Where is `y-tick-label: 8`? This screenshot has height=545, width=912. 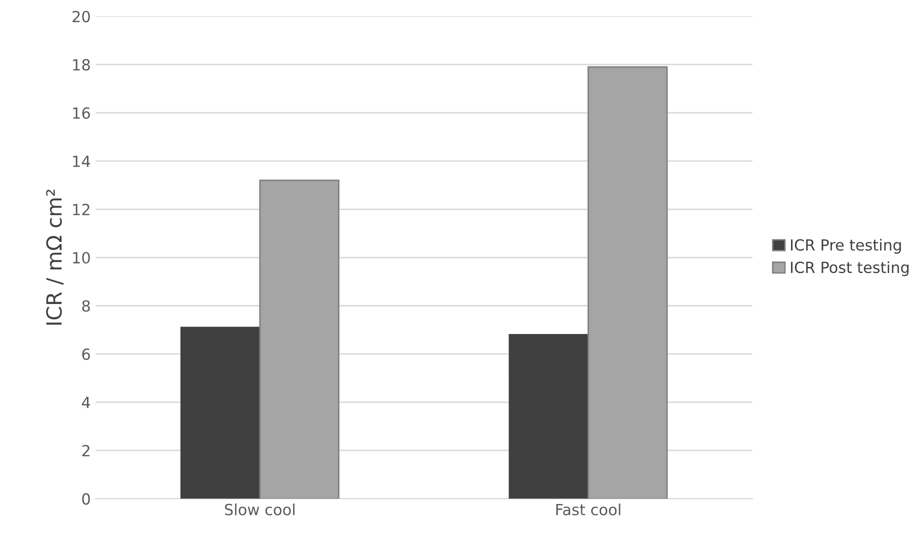
y-tick-label: 8 is located at coordinates (86, 306).